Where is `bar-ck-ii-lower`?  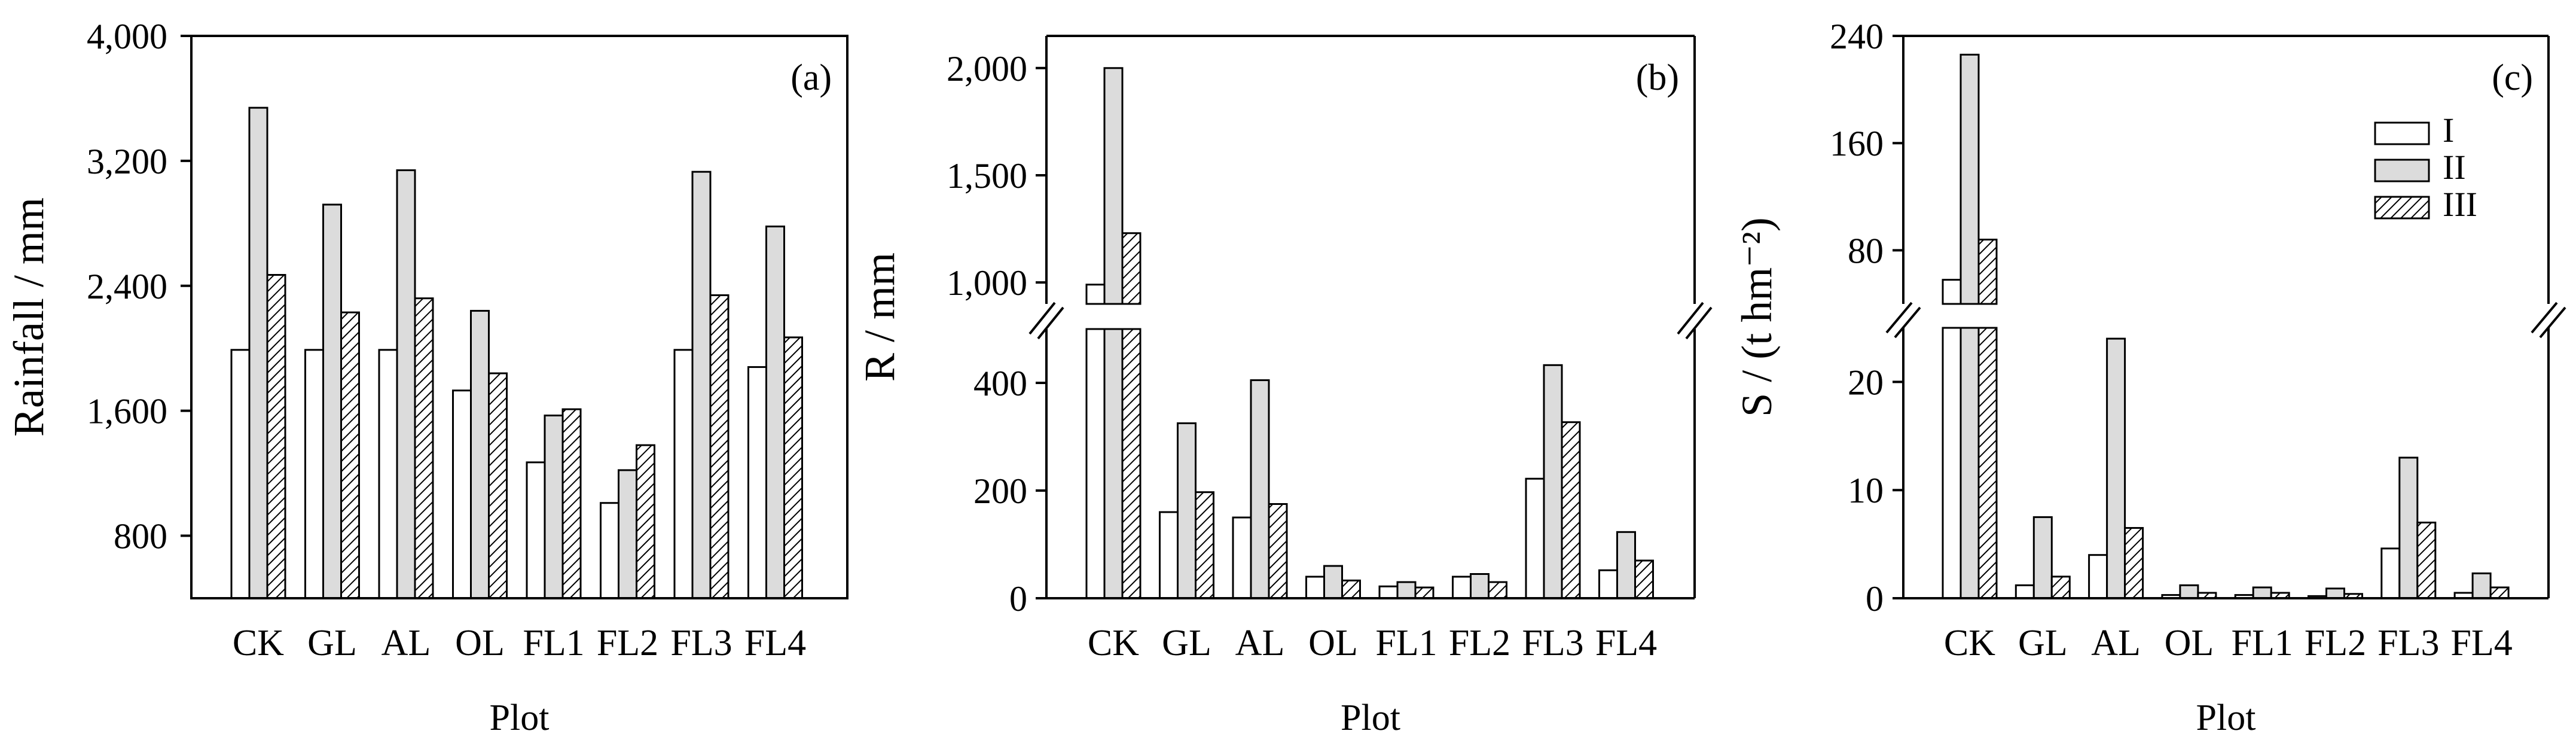
bar-ck-ii-lower is located at coordinates (1113, 463).